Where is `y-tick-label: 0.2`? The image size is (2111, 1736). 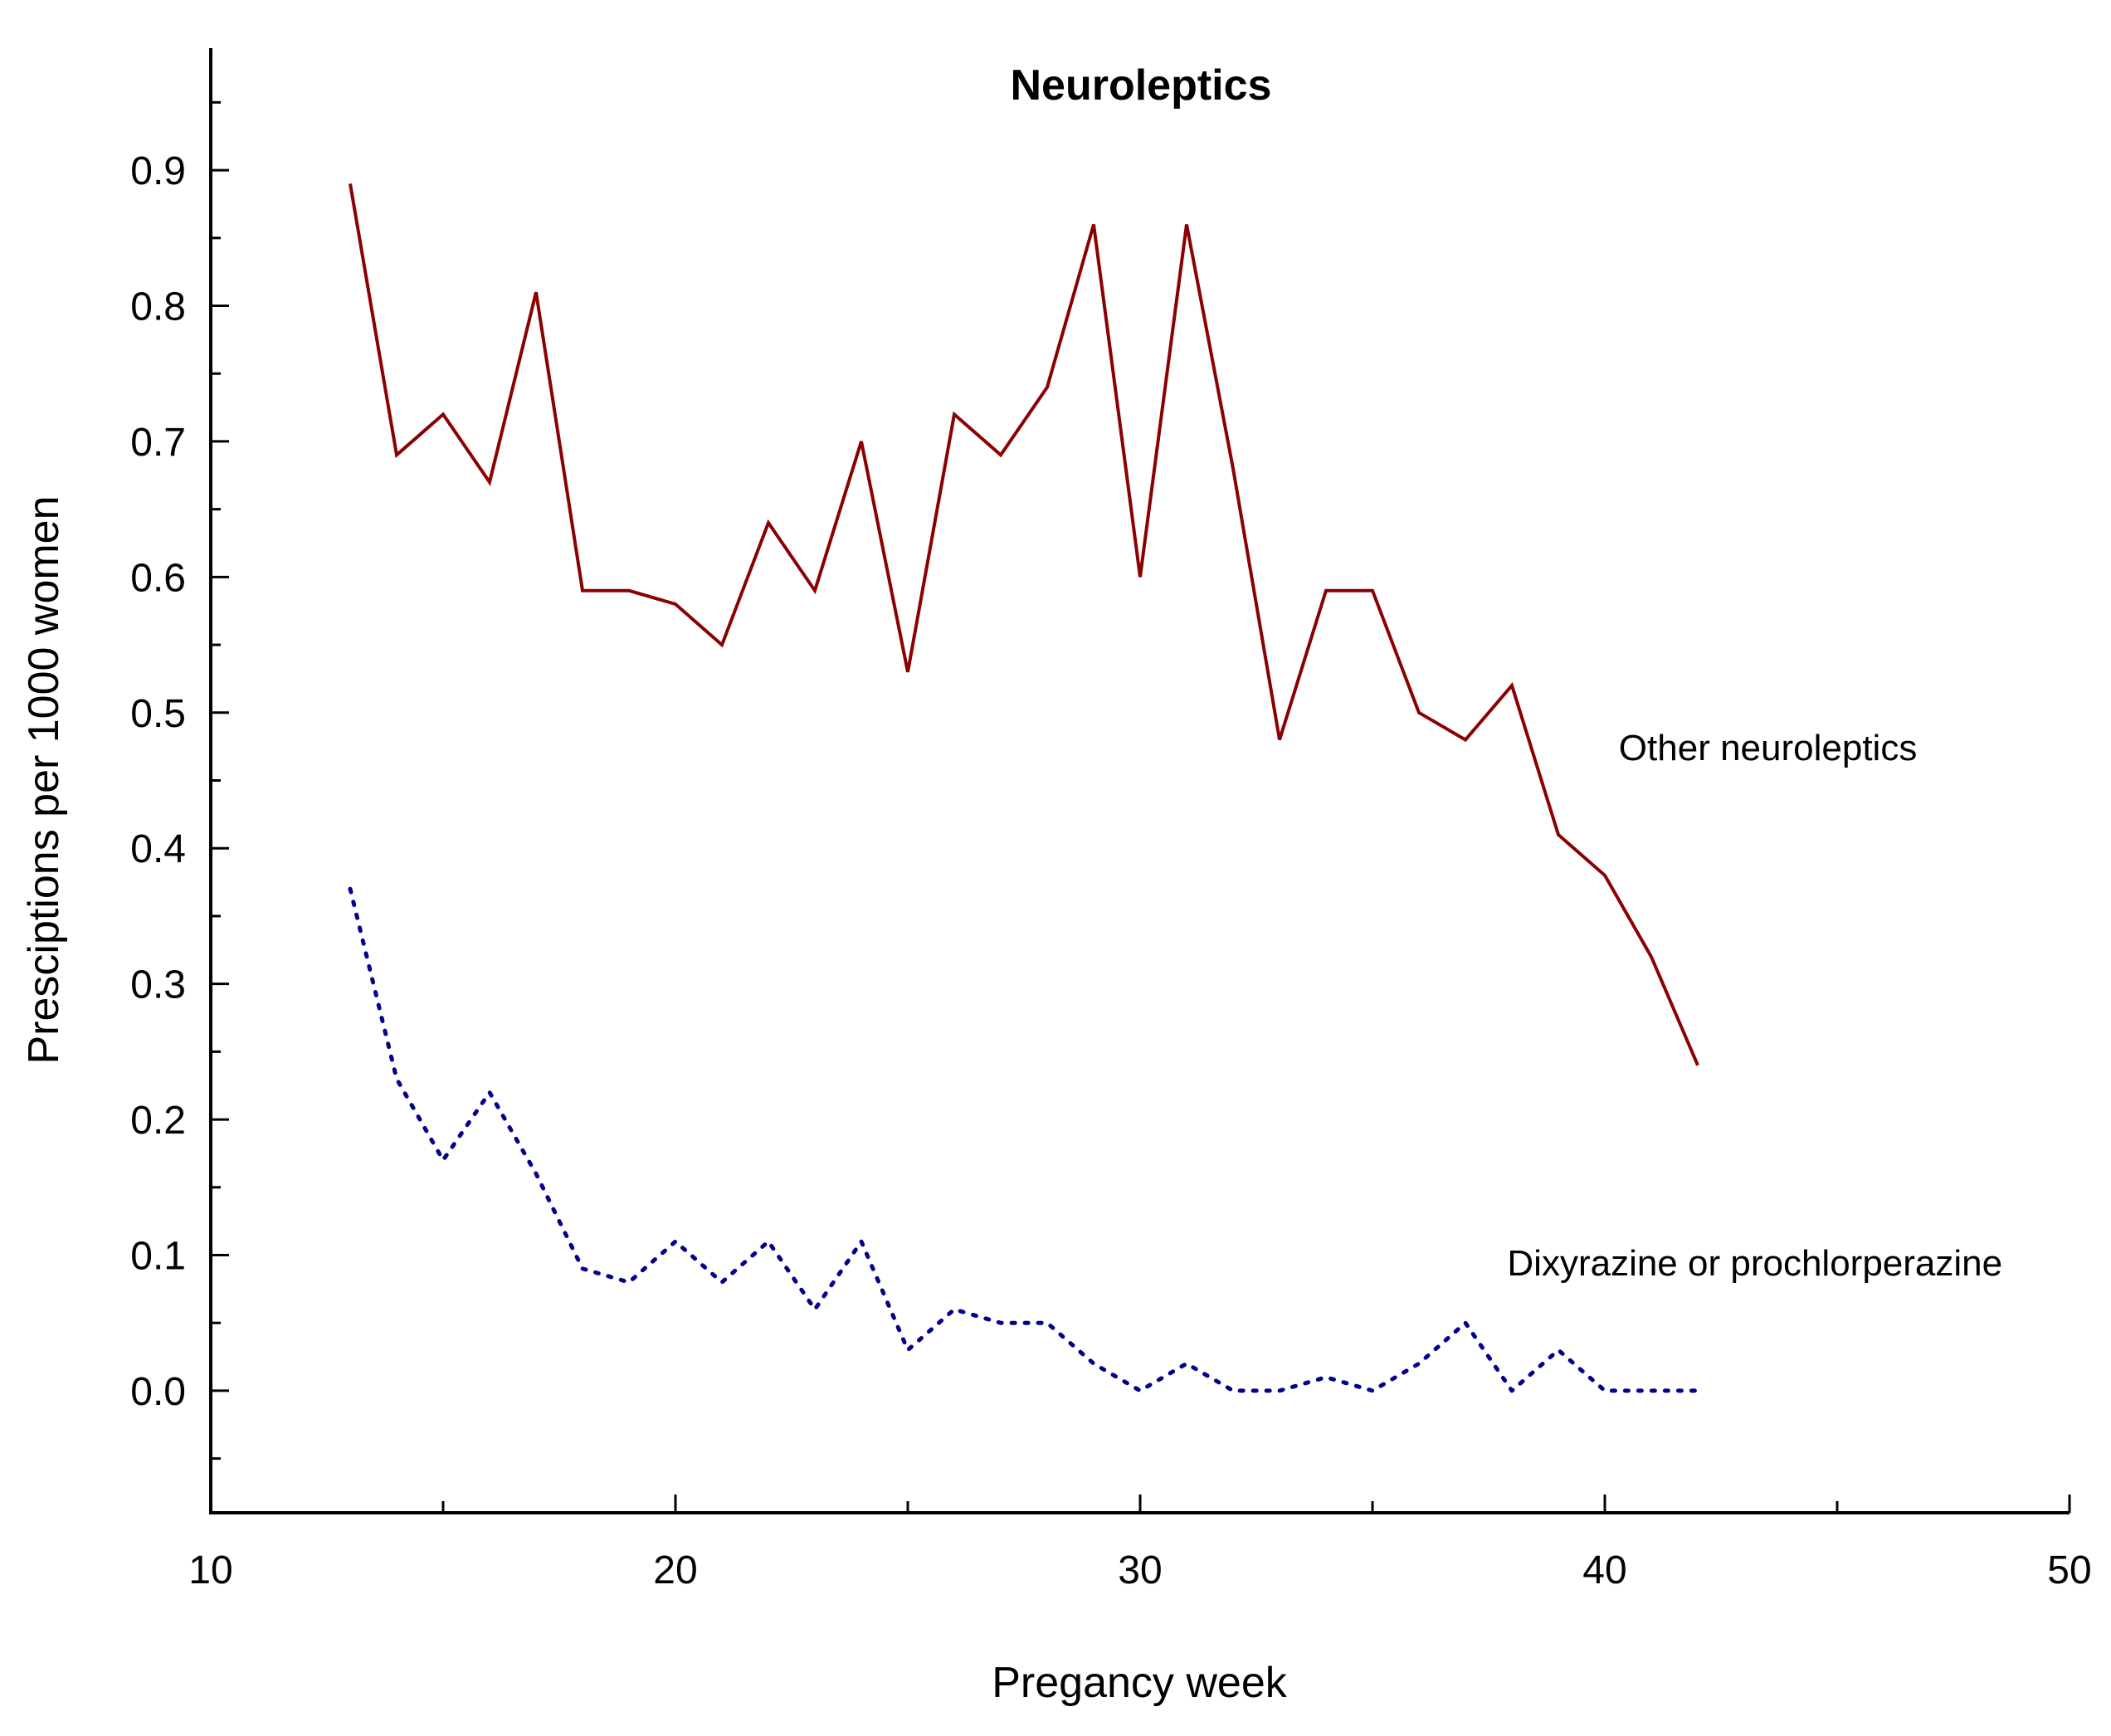 y-tick-label: 0.2 is located at coordinates (158, 1121).